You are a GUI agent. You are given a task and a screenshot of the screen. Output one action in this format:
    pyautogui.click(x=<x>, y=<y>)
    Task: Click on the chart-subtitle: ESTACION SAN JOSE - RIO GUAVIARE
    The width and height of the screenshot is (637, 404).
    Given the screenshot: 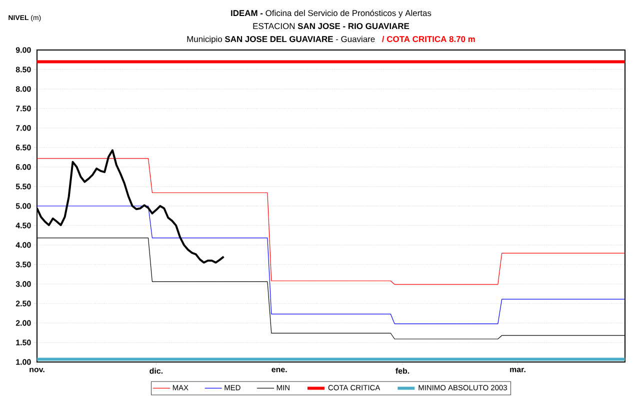 What is the action you would take?
    pyautogui.click(x=331, y=26)
    